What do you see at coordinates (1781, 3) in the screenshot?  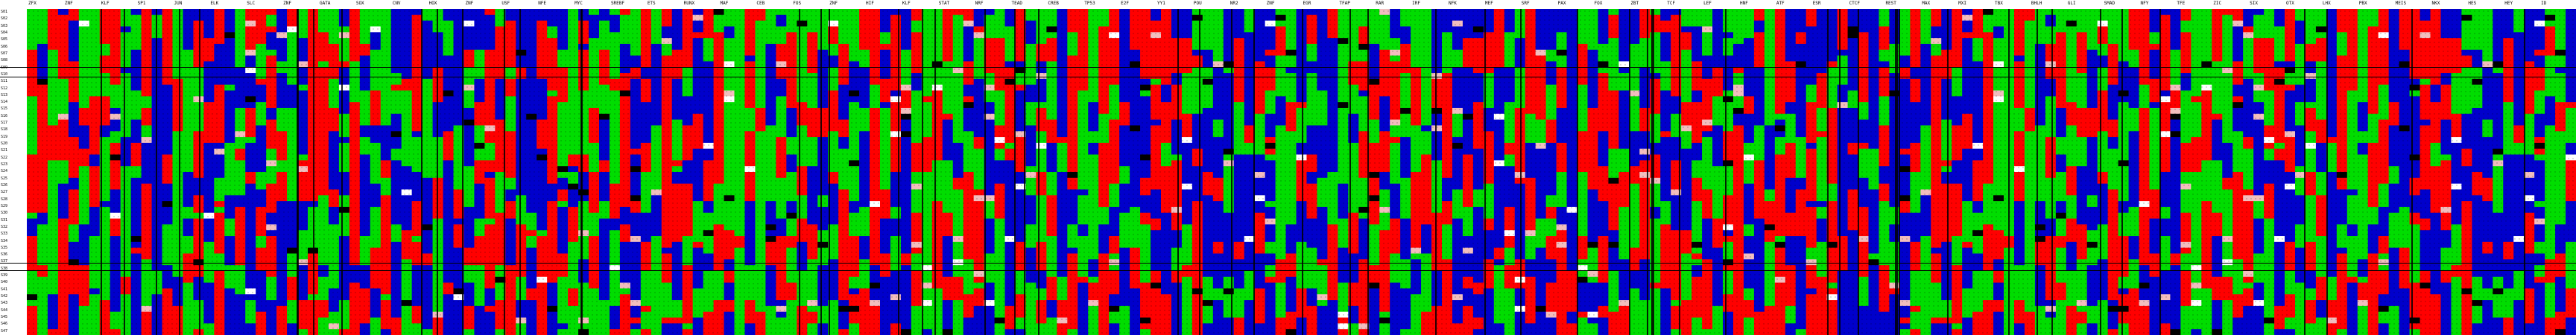 I see `gene-column-label: ATF` at bounding box center [1781, 3].